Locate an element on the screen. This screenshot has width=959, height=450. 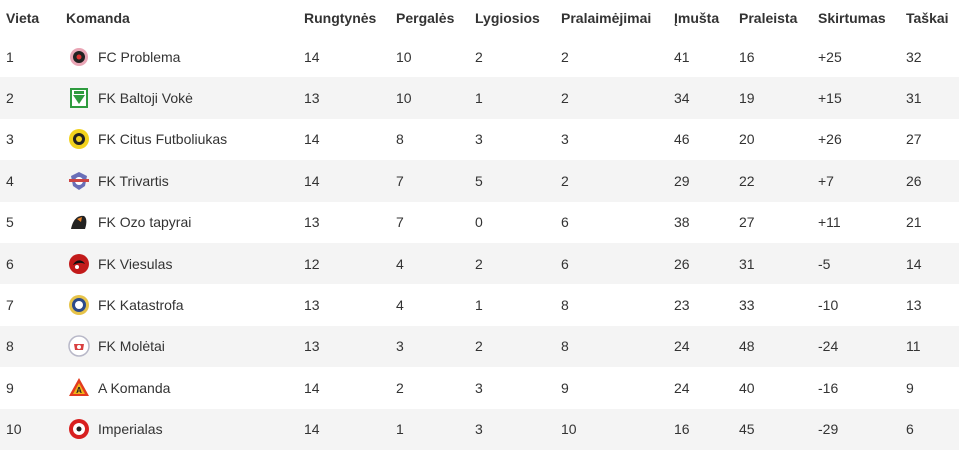
header-lygiosios: Lygiosios is located at coordinates (507, 18).